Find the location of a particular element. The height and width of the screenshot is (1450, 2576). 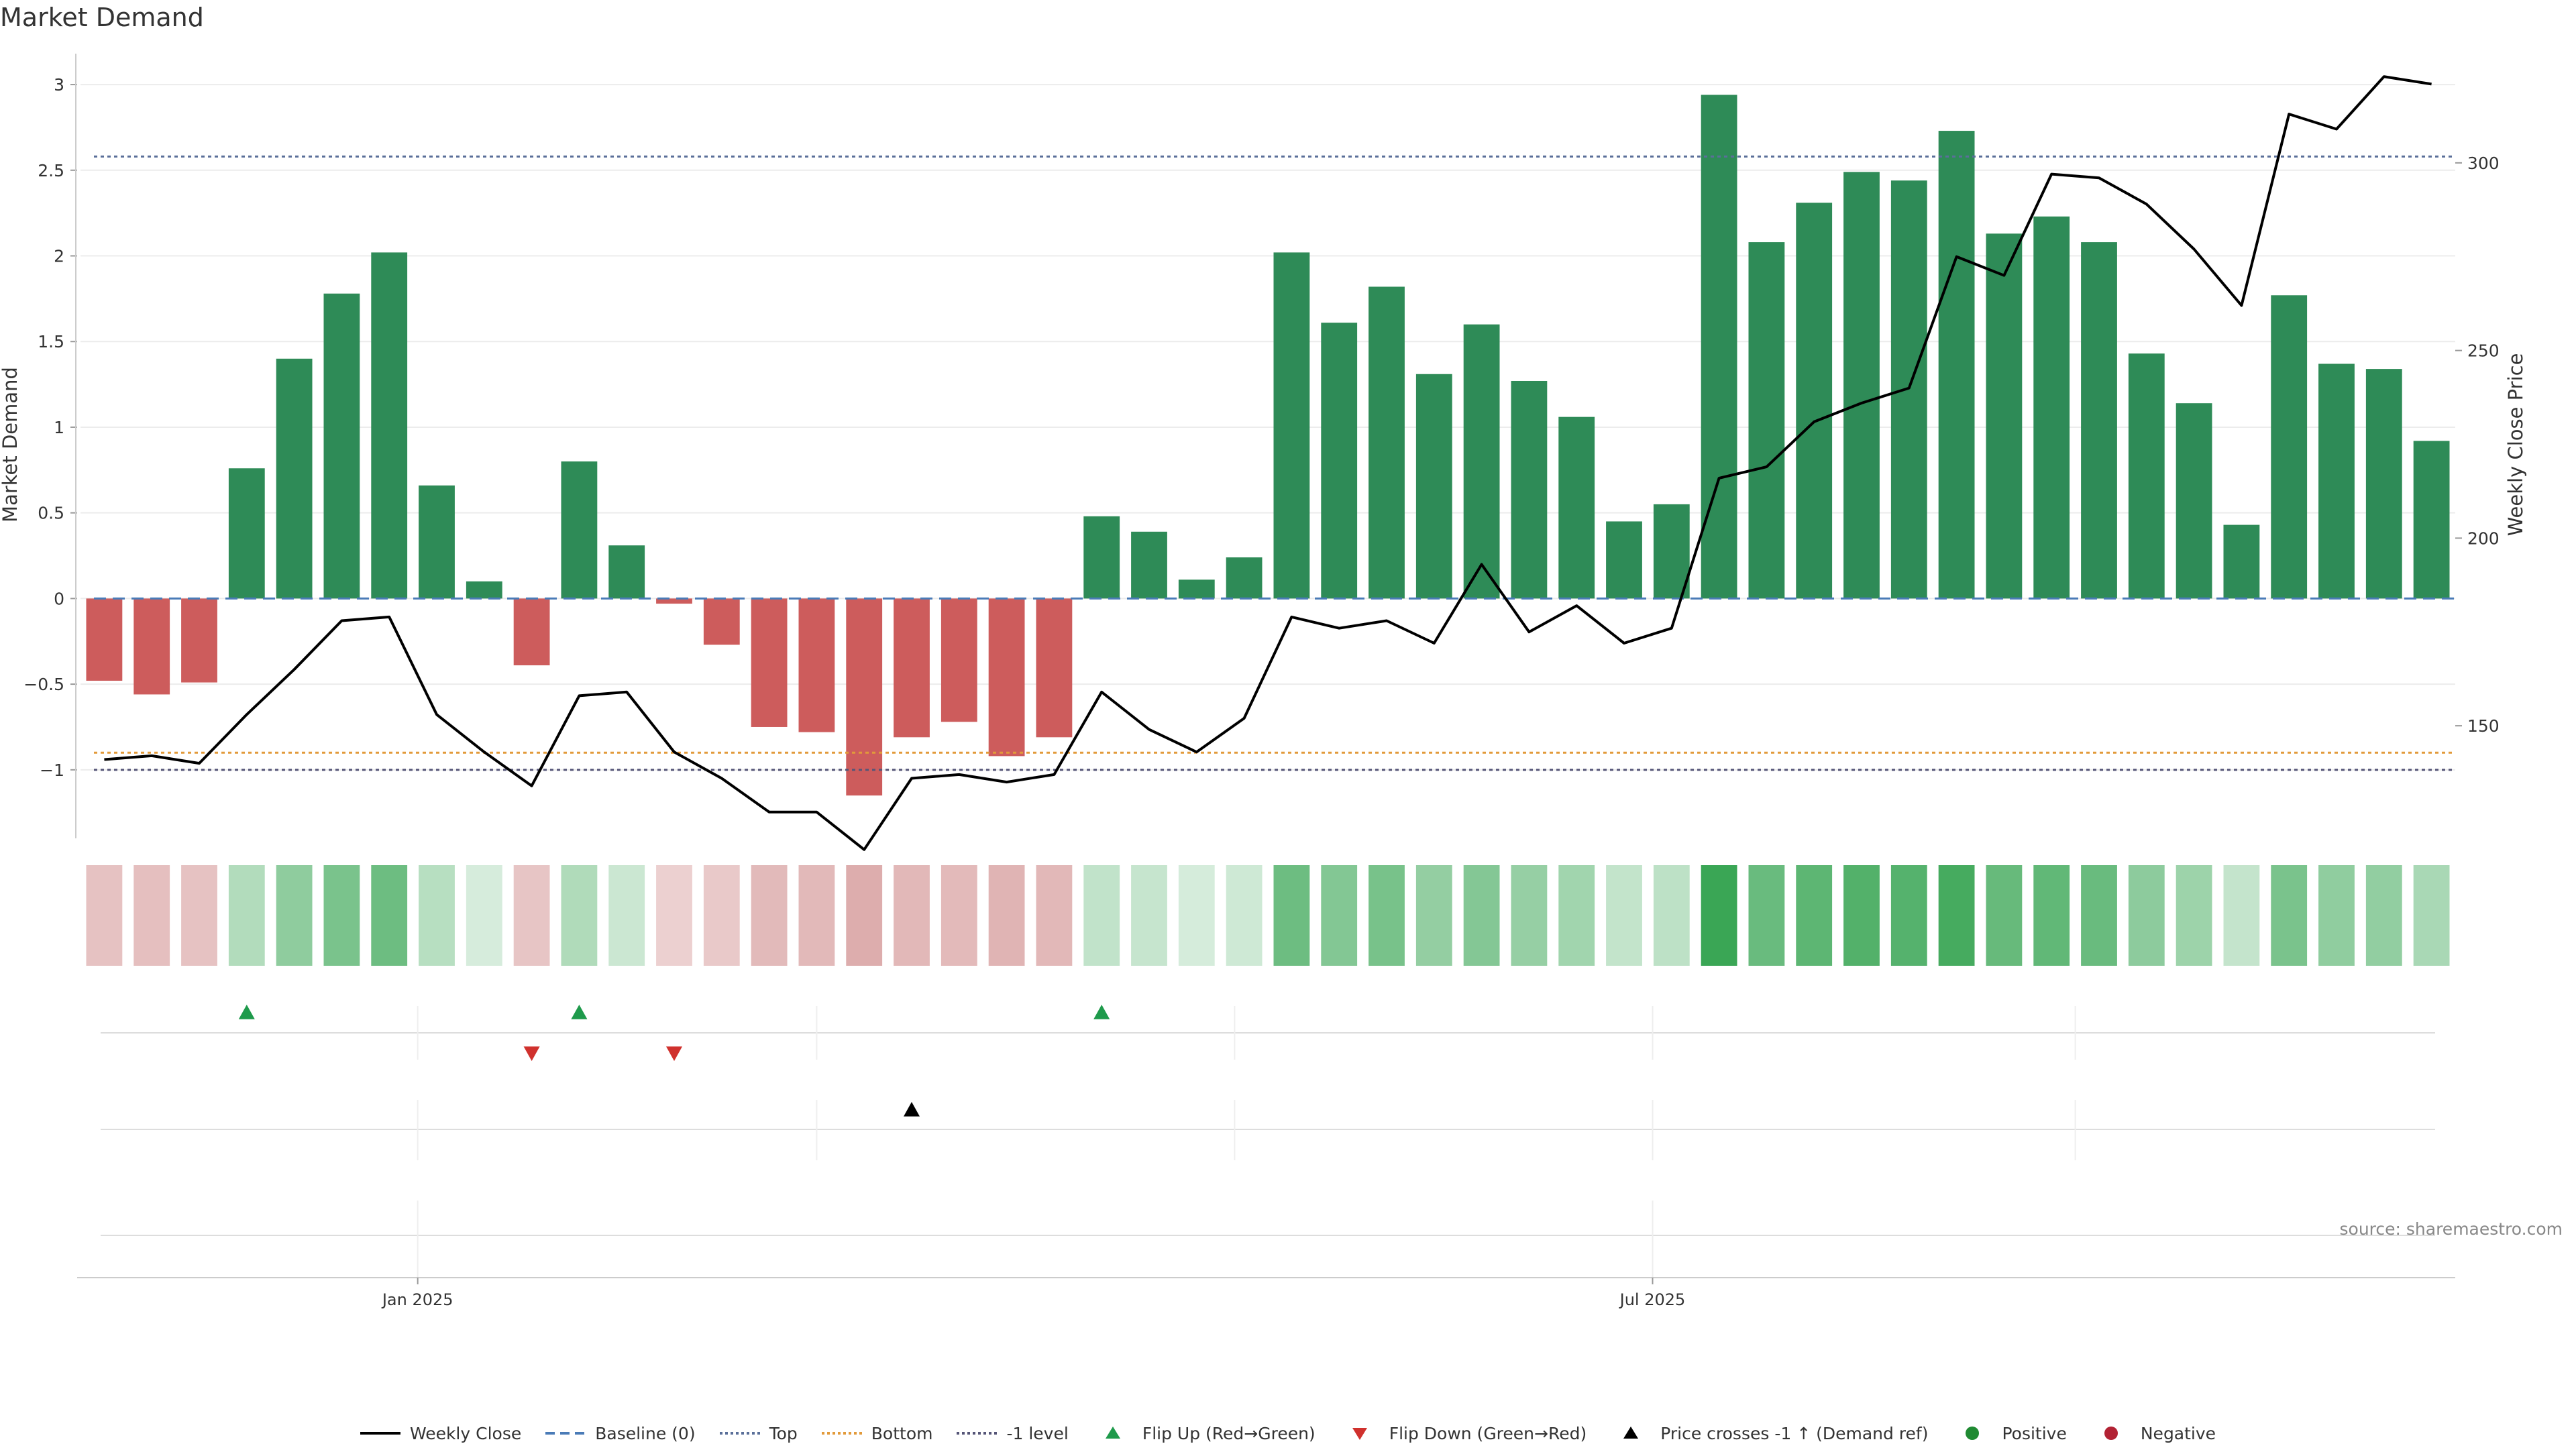

legend-swatch-minus-one-icon is located at coordinates (977, 1433).